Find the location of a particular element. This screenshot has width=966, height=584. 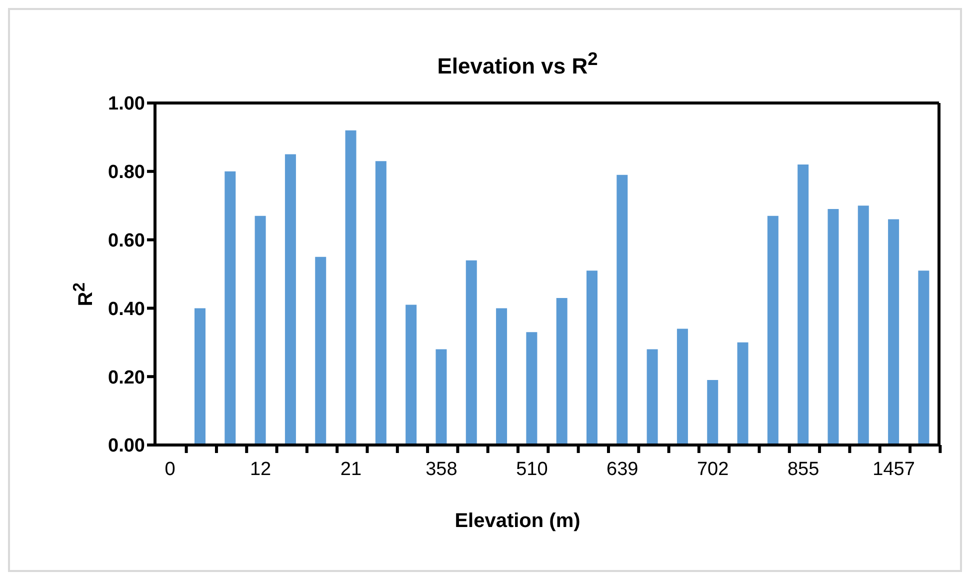

y-tick-label: 0.40 is located at coordinates (126, 309).